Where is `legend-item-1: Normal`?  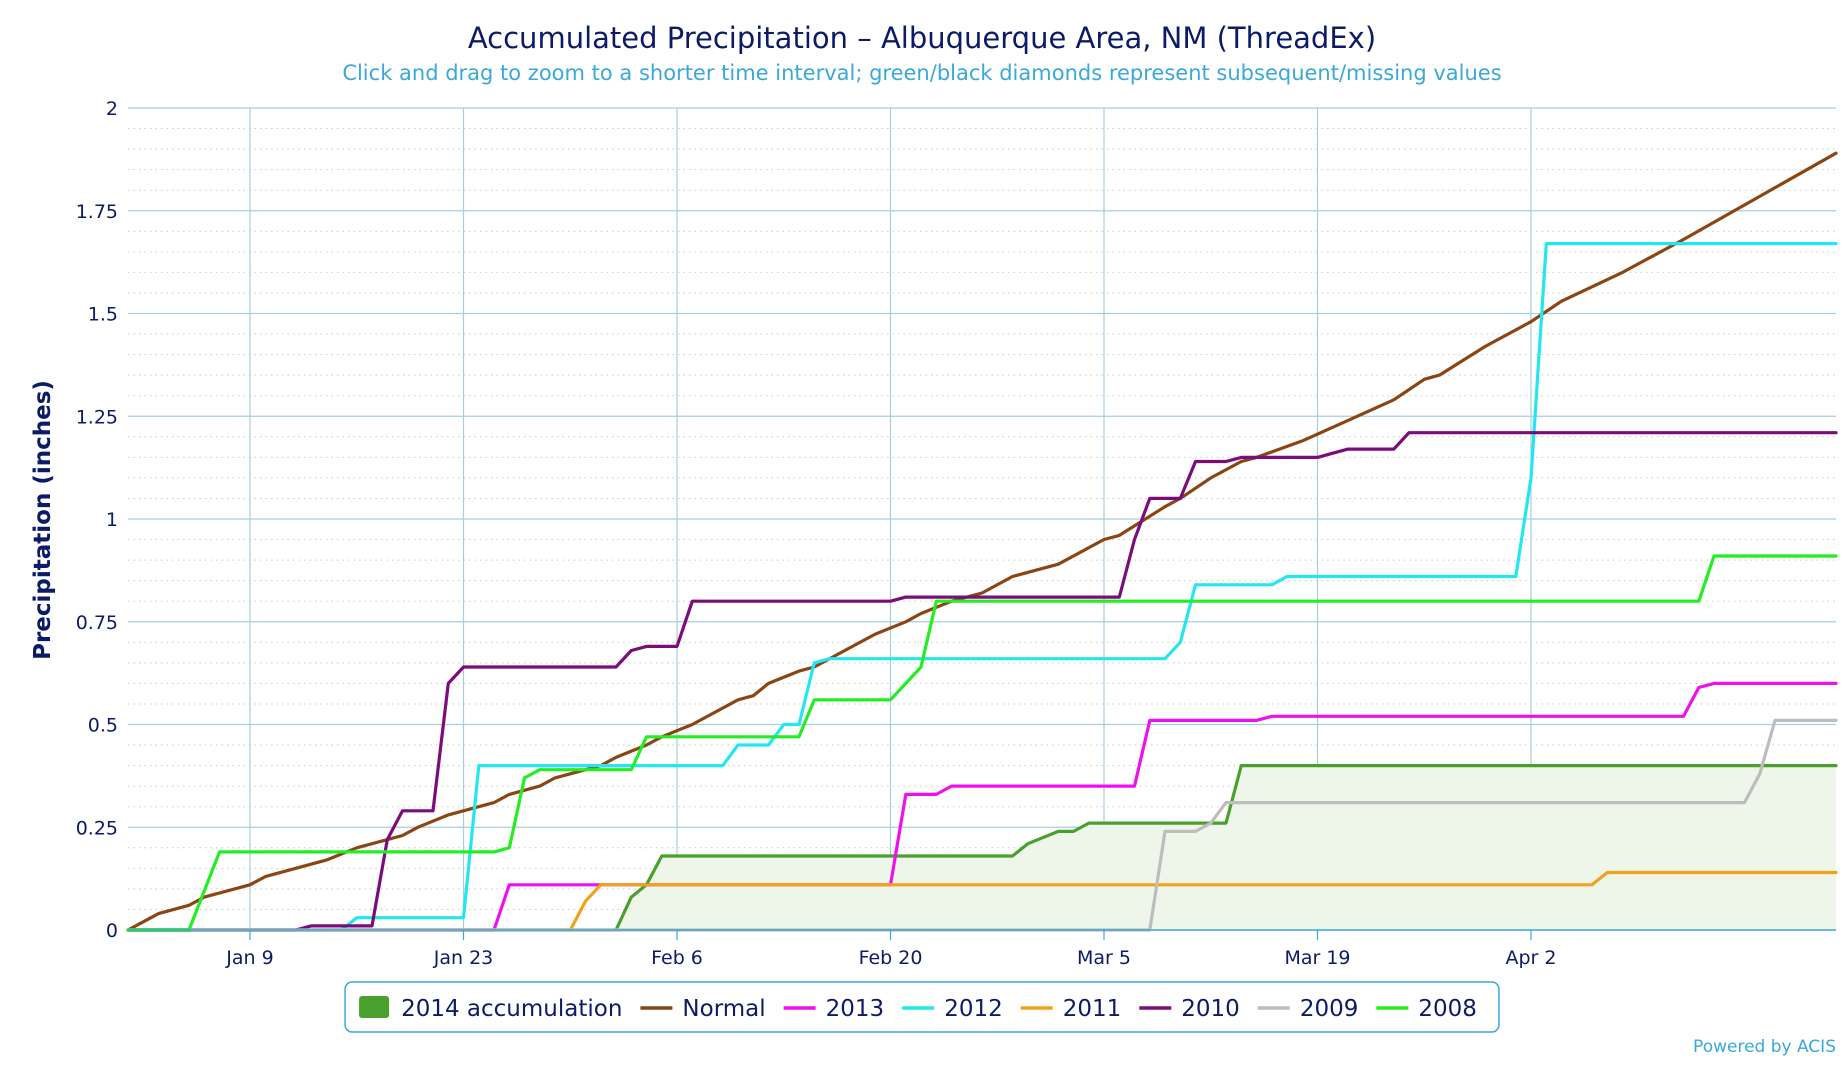 legend-item-1: Normal is located at coordinates (703, 1009).